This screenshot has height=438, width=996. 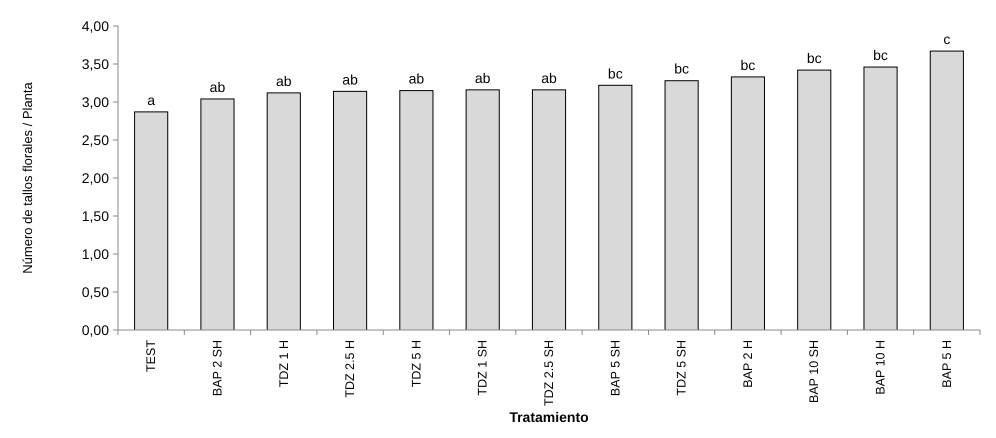 I want to click on annotation: c, so click(x=946, y=39).